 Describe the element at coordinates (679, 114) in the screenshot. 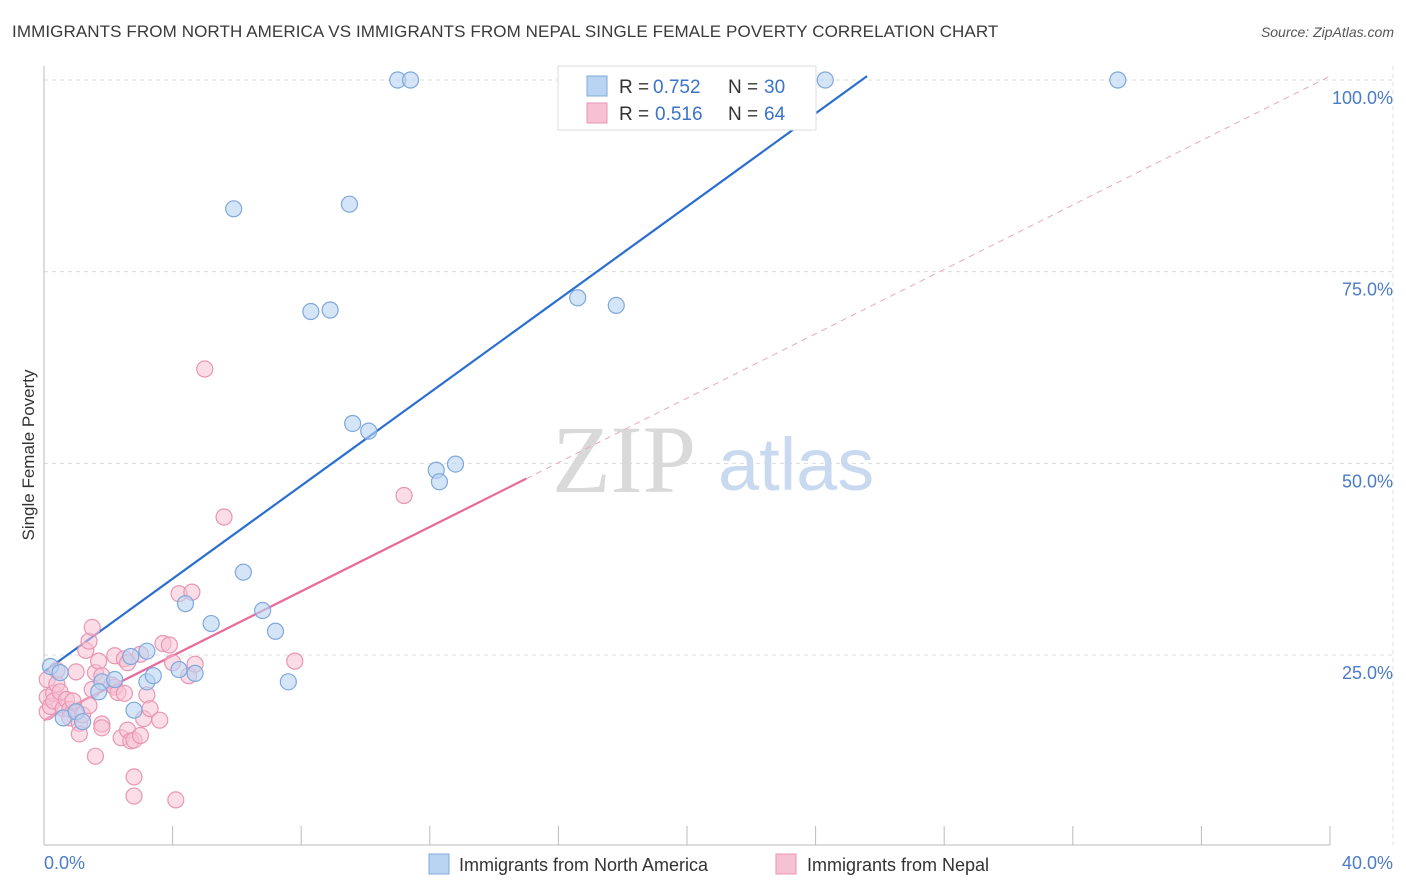

I see `legend-r-value-pink: 0.516` at that location.